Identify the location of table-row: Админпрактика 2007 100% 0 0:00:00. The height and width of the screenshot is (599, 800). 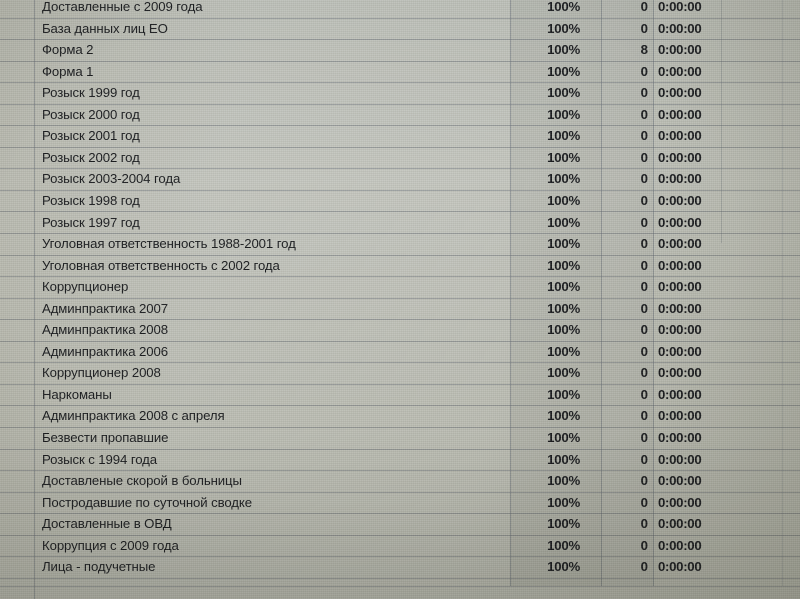
(400, 310).